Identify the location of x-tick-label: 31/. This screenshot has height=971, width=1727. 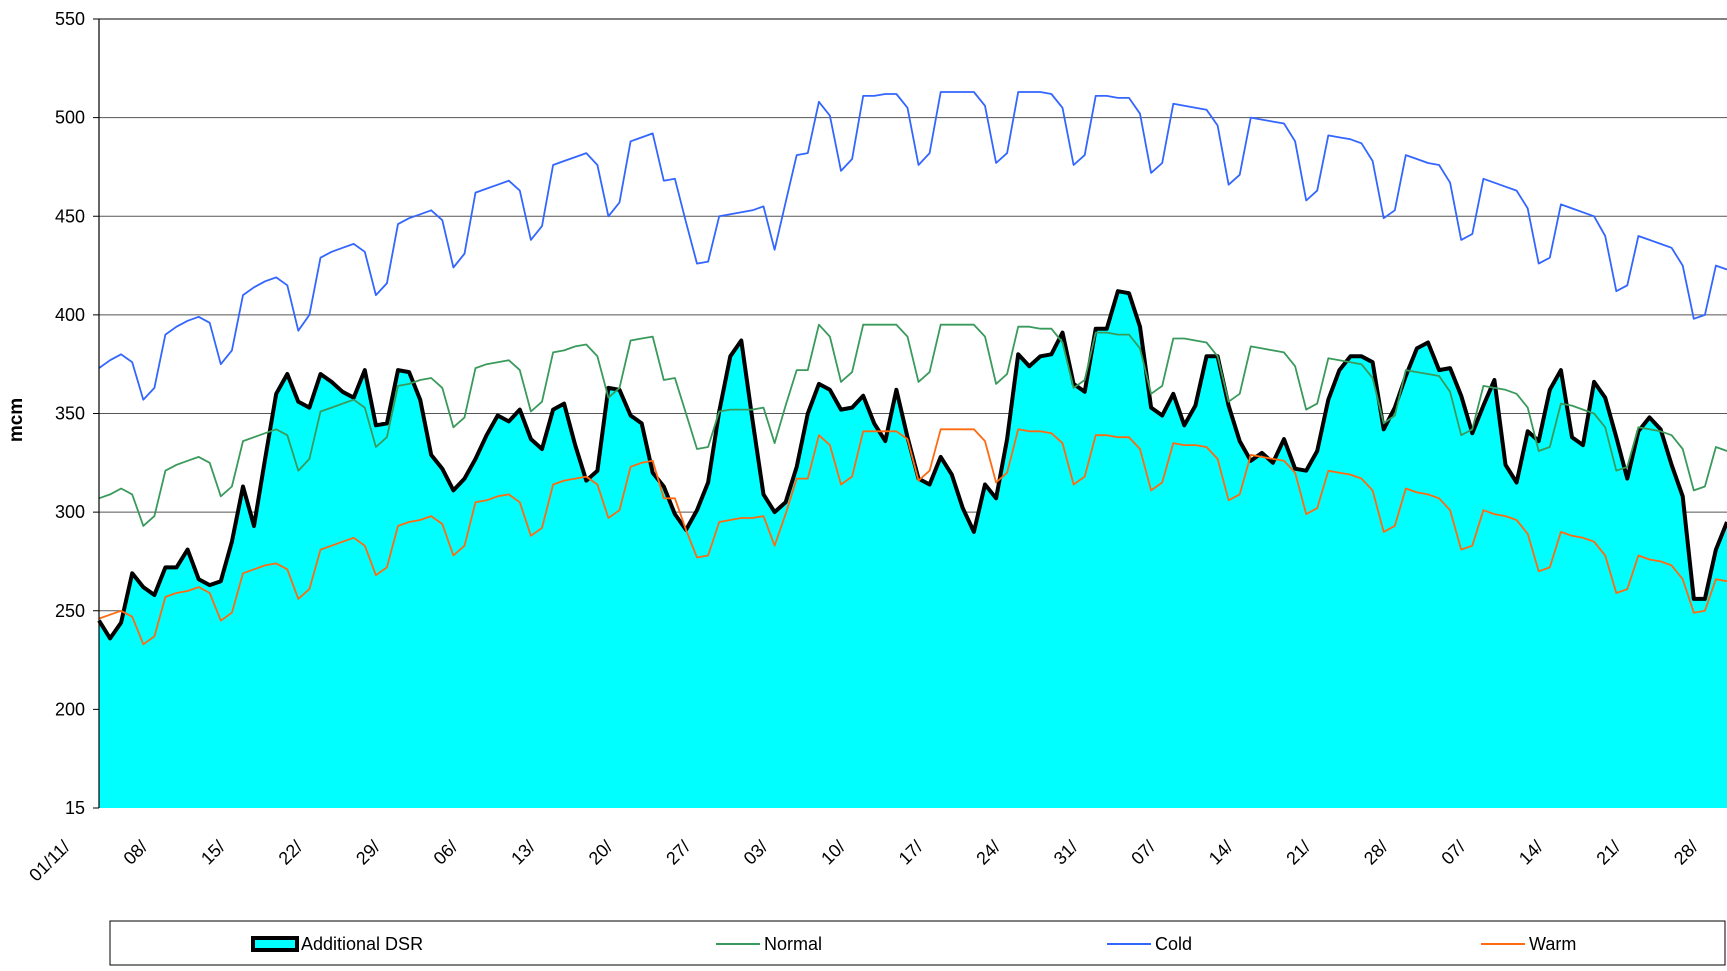
(1066, 853).